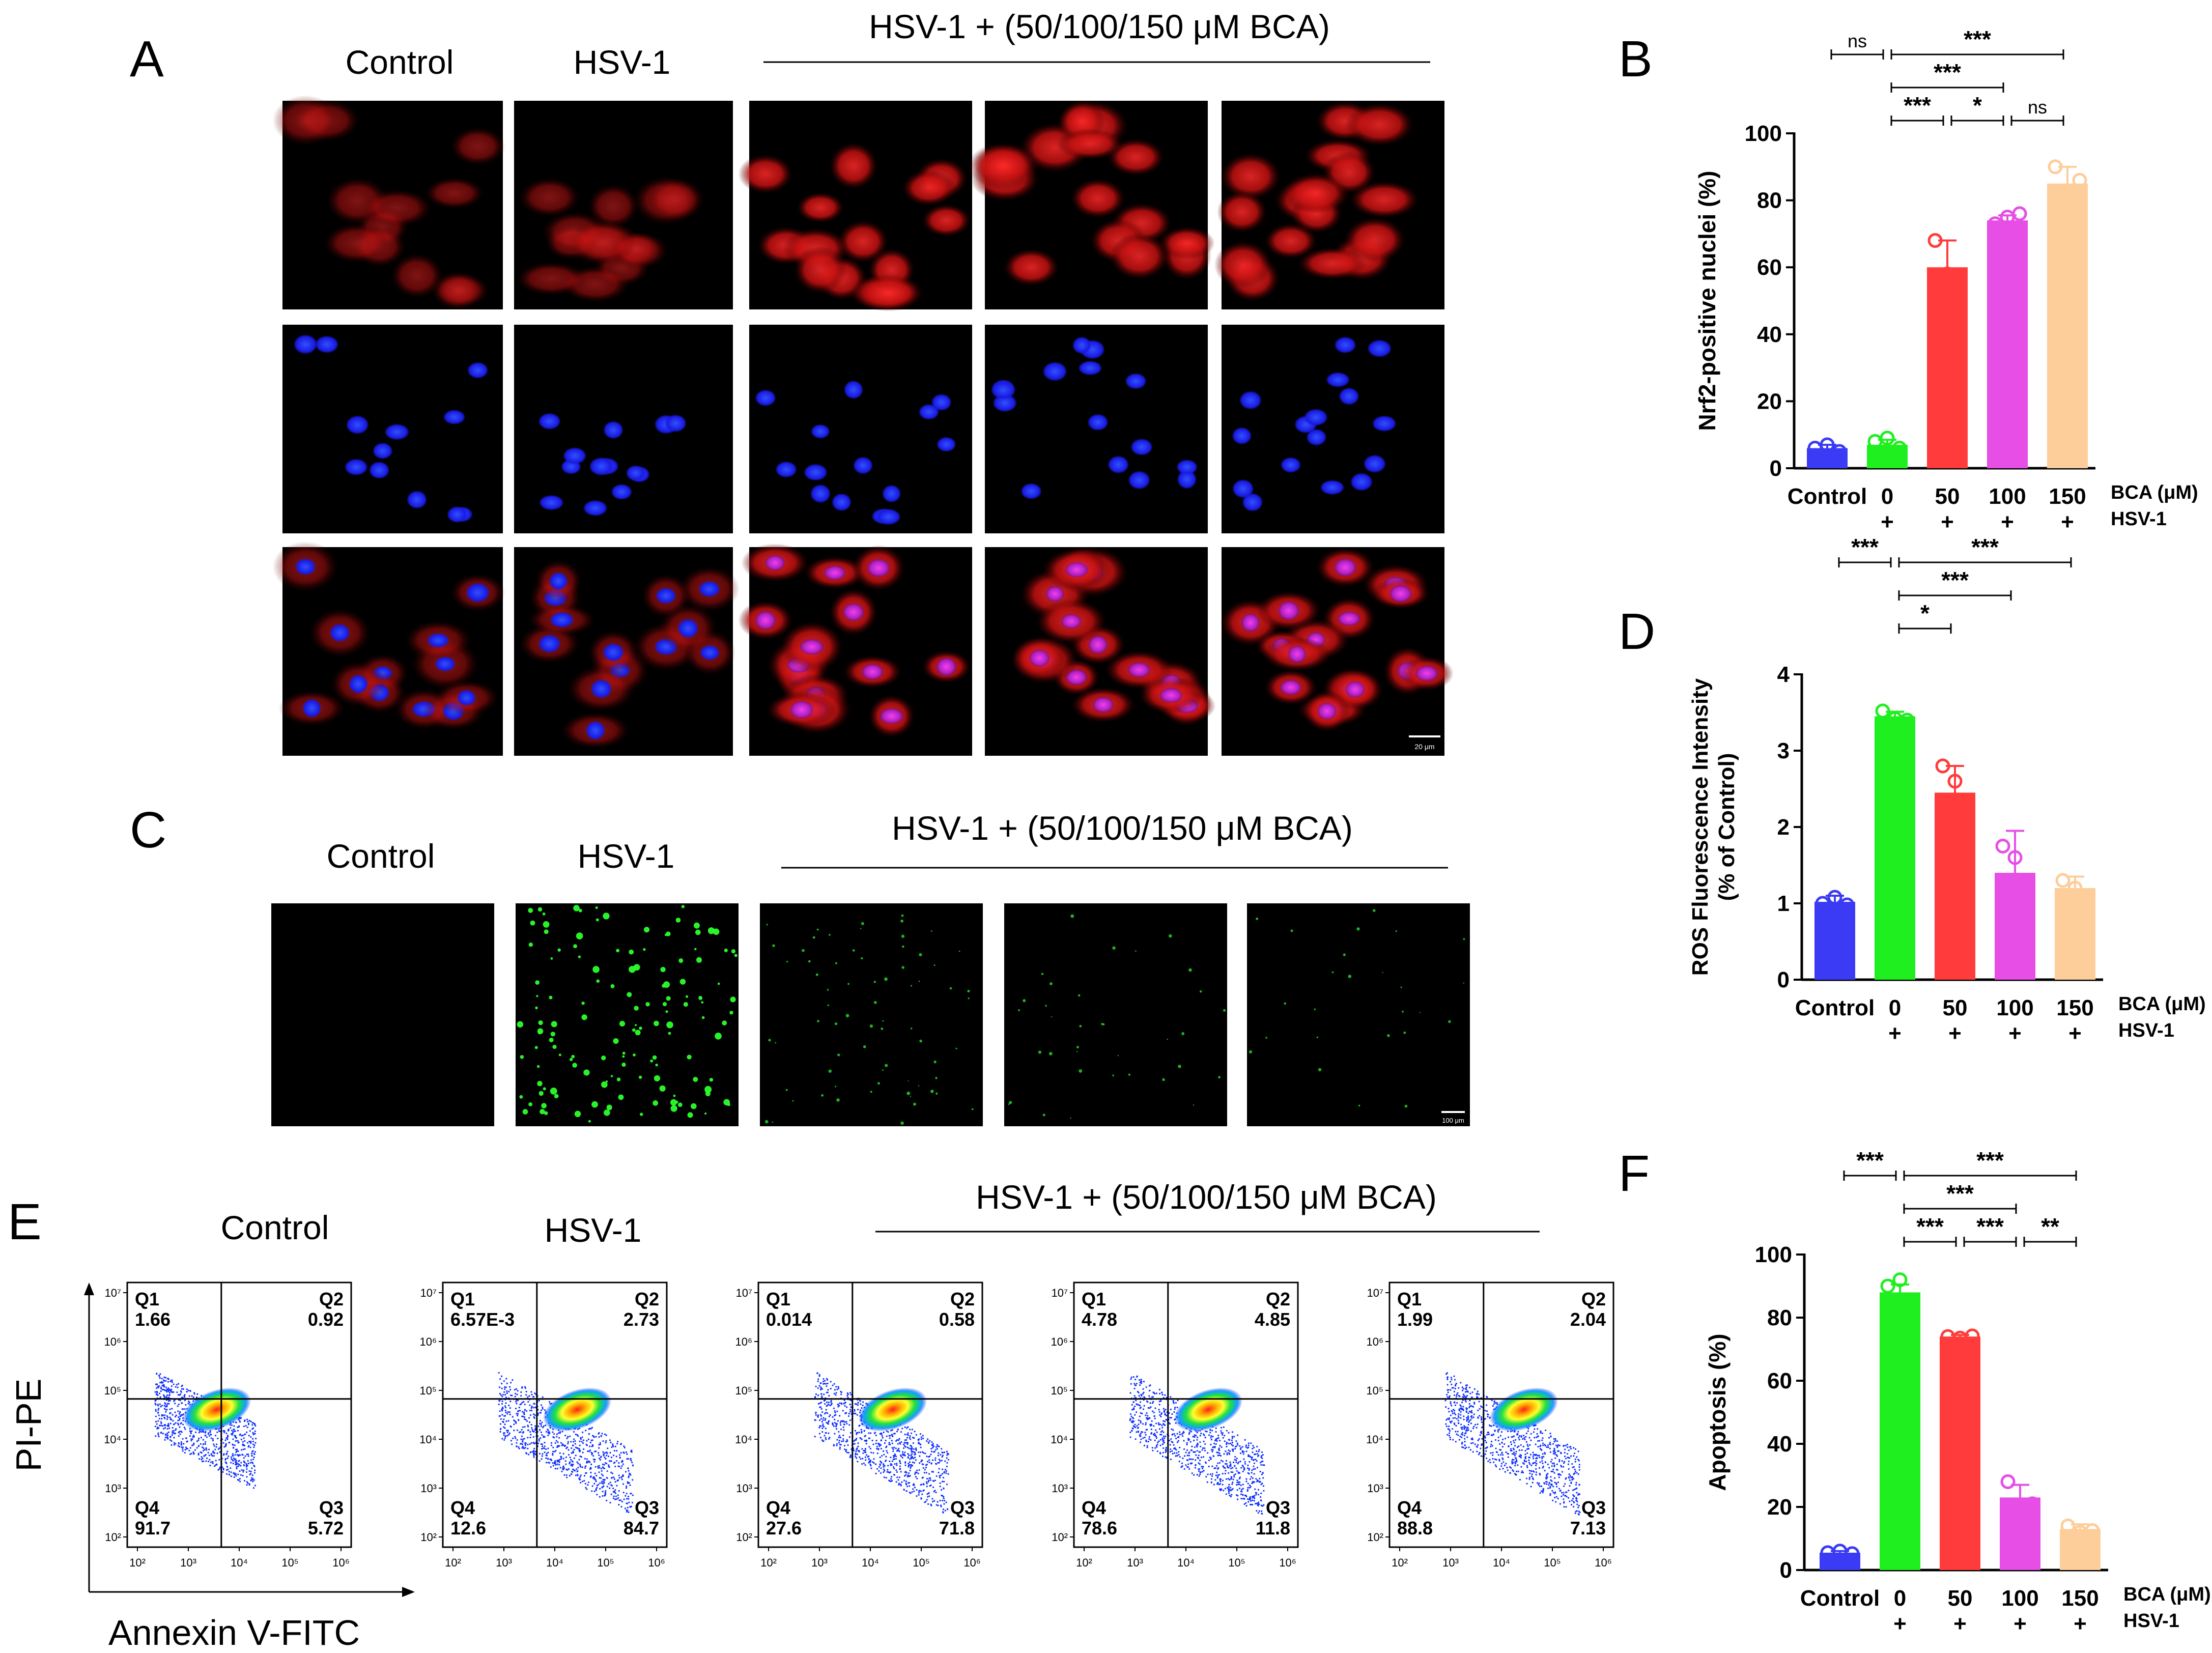 The width and height of the screenshot is (2212, 1653). Describe the element at coordinates (148, 830) in the screenshot. I see `panel-letter-c: C` at that location.